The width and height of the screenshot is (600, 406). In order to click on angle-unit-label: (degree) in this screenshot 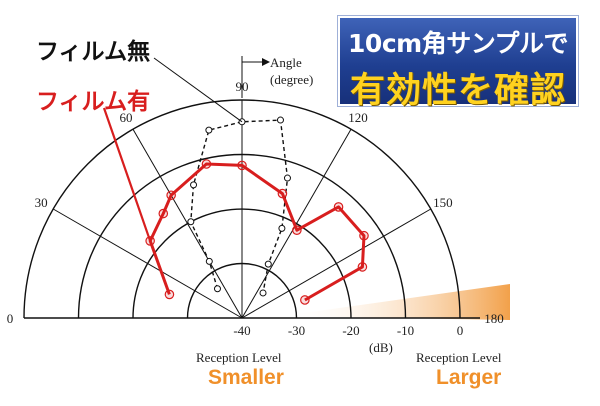, I will do `click(292, 79)`.